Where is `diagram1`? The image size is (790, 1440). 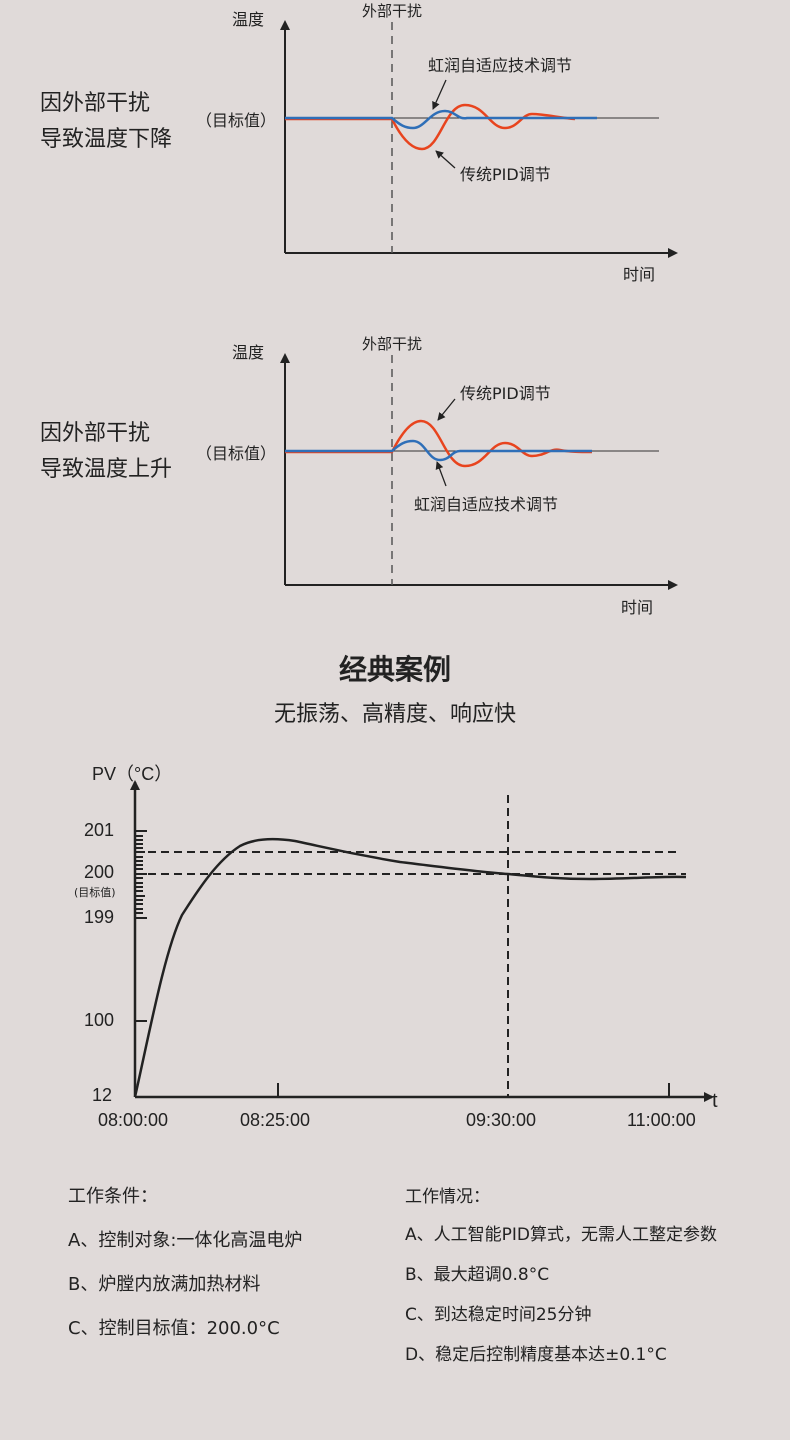
diagram1 is located at coordinates (479, 139).